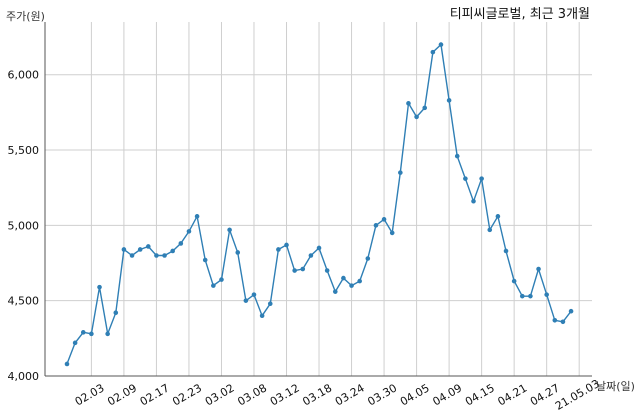 Image resolution: width=640 pixels, height=419 pixels. What do you see at coordinates (155, 394) in the screenshot?
I see `x-tick-label: 02.17` at bounding box center [155, 394].